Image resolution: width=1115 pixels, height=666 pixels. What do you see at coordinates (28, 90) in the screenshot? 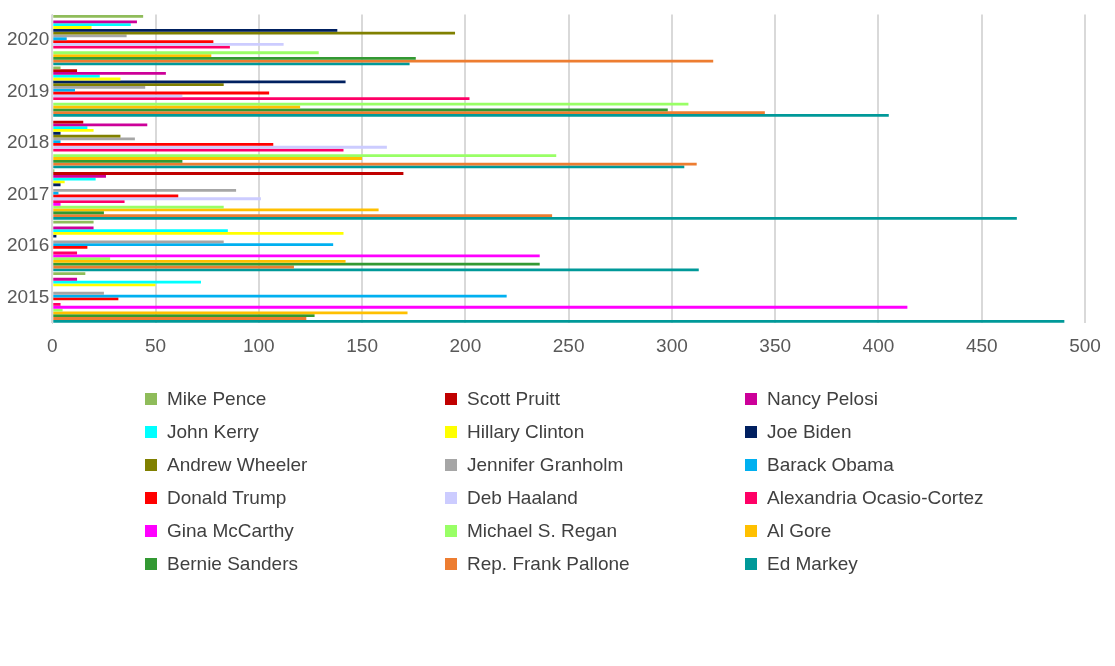
I see `y-tick-label: 2019` at bounding box center [28, 90].